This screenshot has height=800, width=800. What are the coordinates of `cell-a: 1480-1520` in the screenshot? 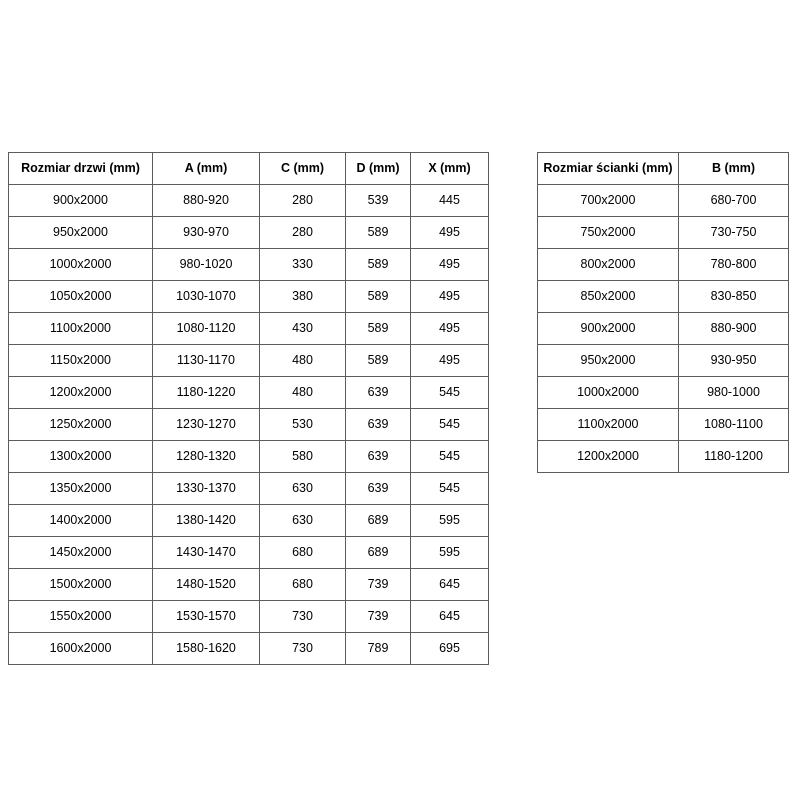 It's located at (206, 584).